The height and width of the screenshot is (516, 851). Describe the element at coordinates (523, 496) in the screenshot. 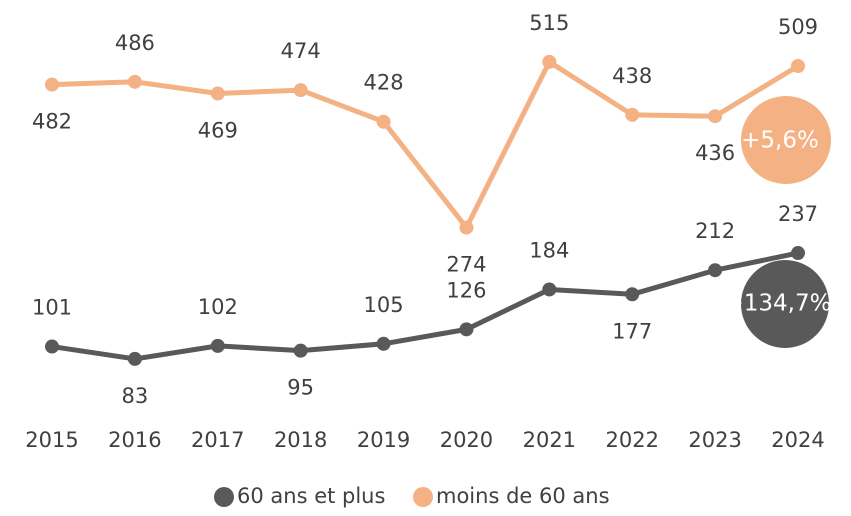

I see `legend-label: moins de 60 ans` at that location.